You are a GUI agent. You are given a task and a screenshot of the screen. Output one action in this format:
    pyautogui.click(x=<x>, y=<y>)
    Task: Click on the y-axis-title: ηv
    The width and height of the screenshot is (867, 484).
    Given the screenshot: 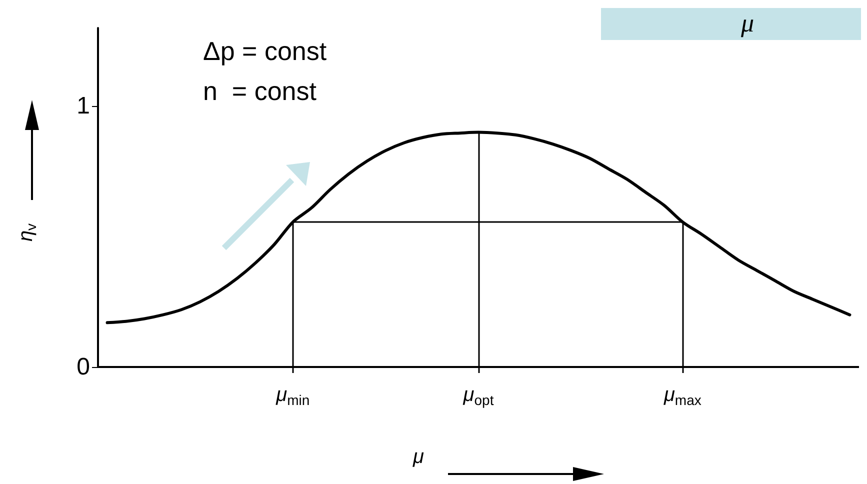 What is the action you would take?
    pyautogui.click(x=27, y=232)
    